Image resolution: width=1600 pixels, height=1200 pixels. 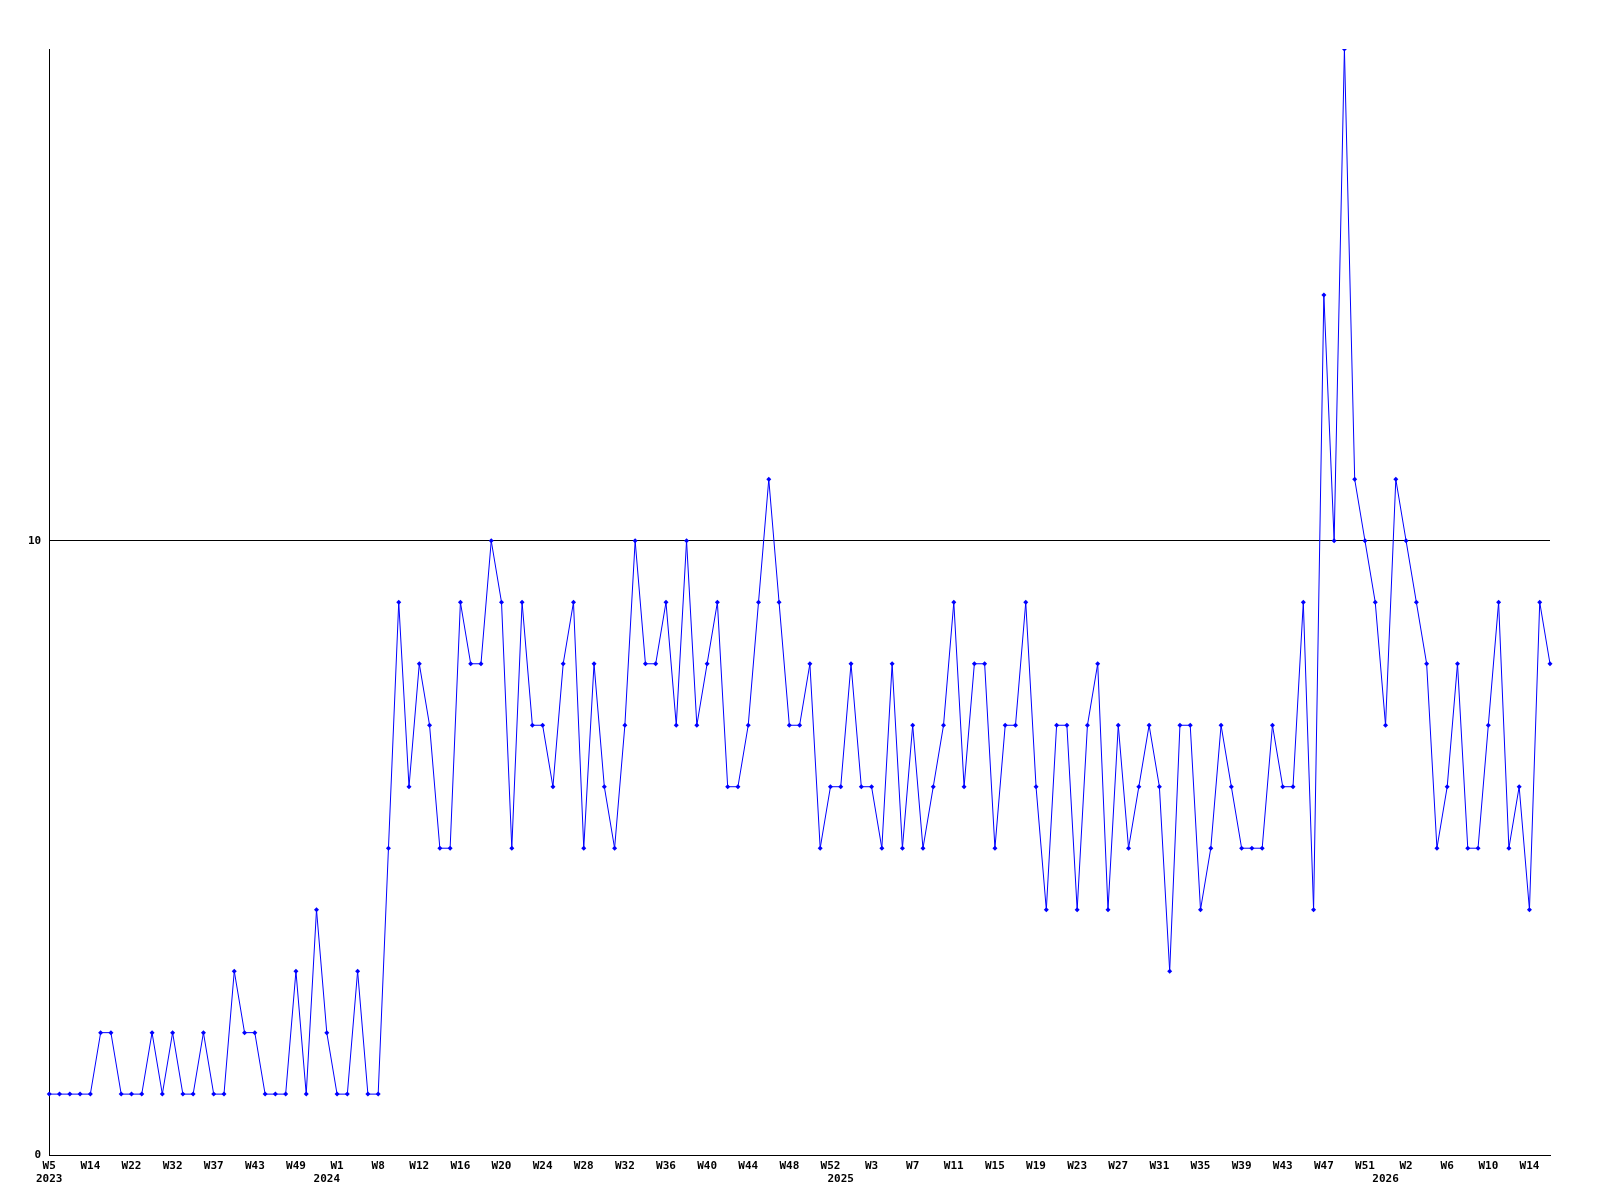 What do you see at coordinates (1118, 1166) in the screenshot?
I see `x-tick-label: W27` at bounding box center [1118, 1166].